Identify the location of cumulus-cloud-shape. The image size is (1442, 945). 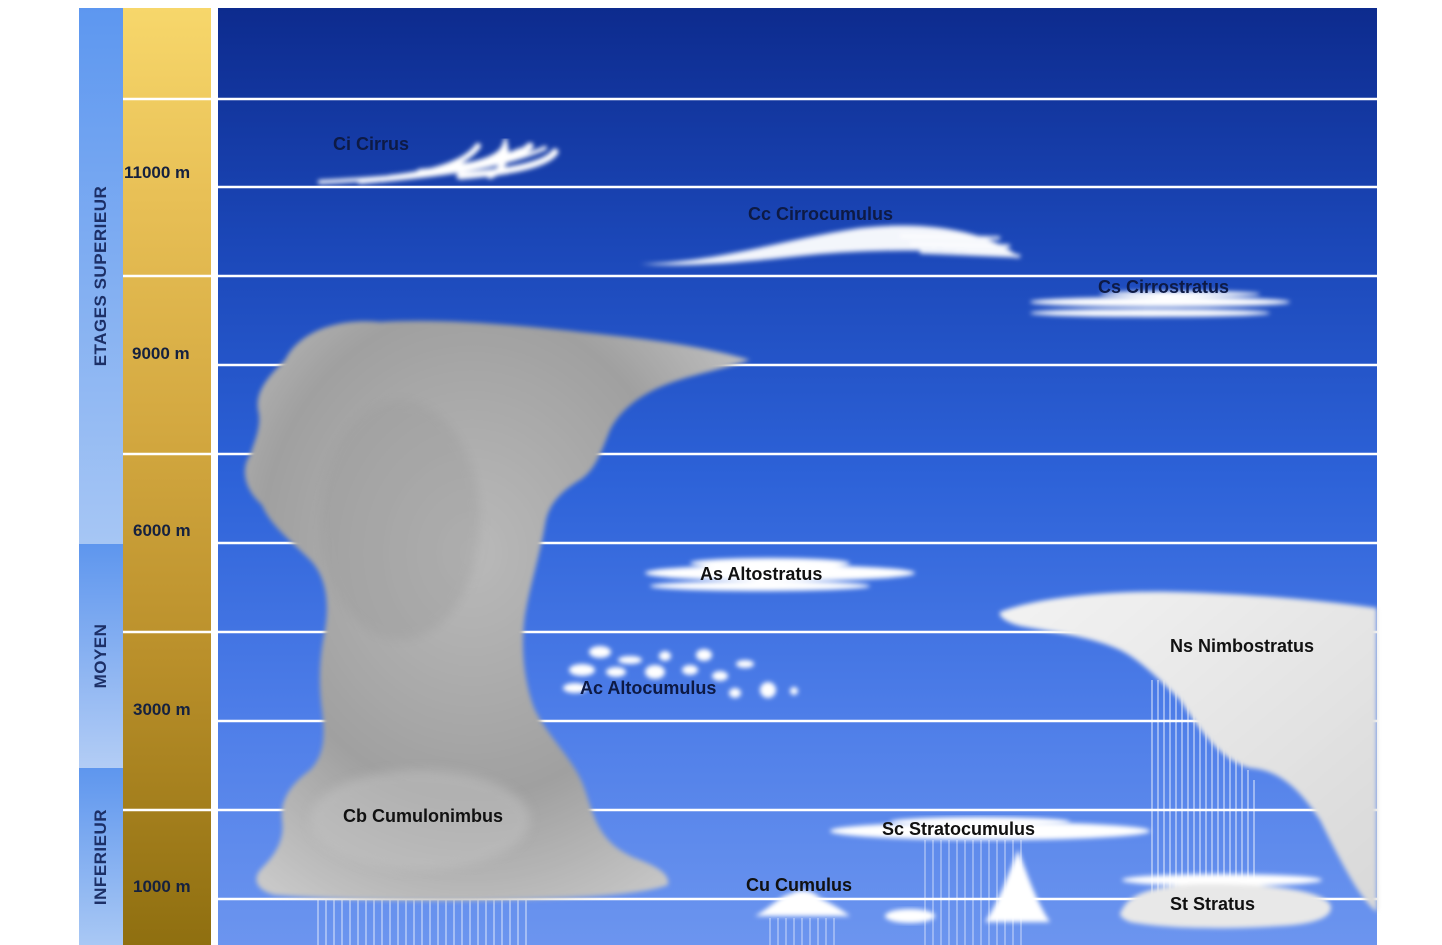
(802, 917).